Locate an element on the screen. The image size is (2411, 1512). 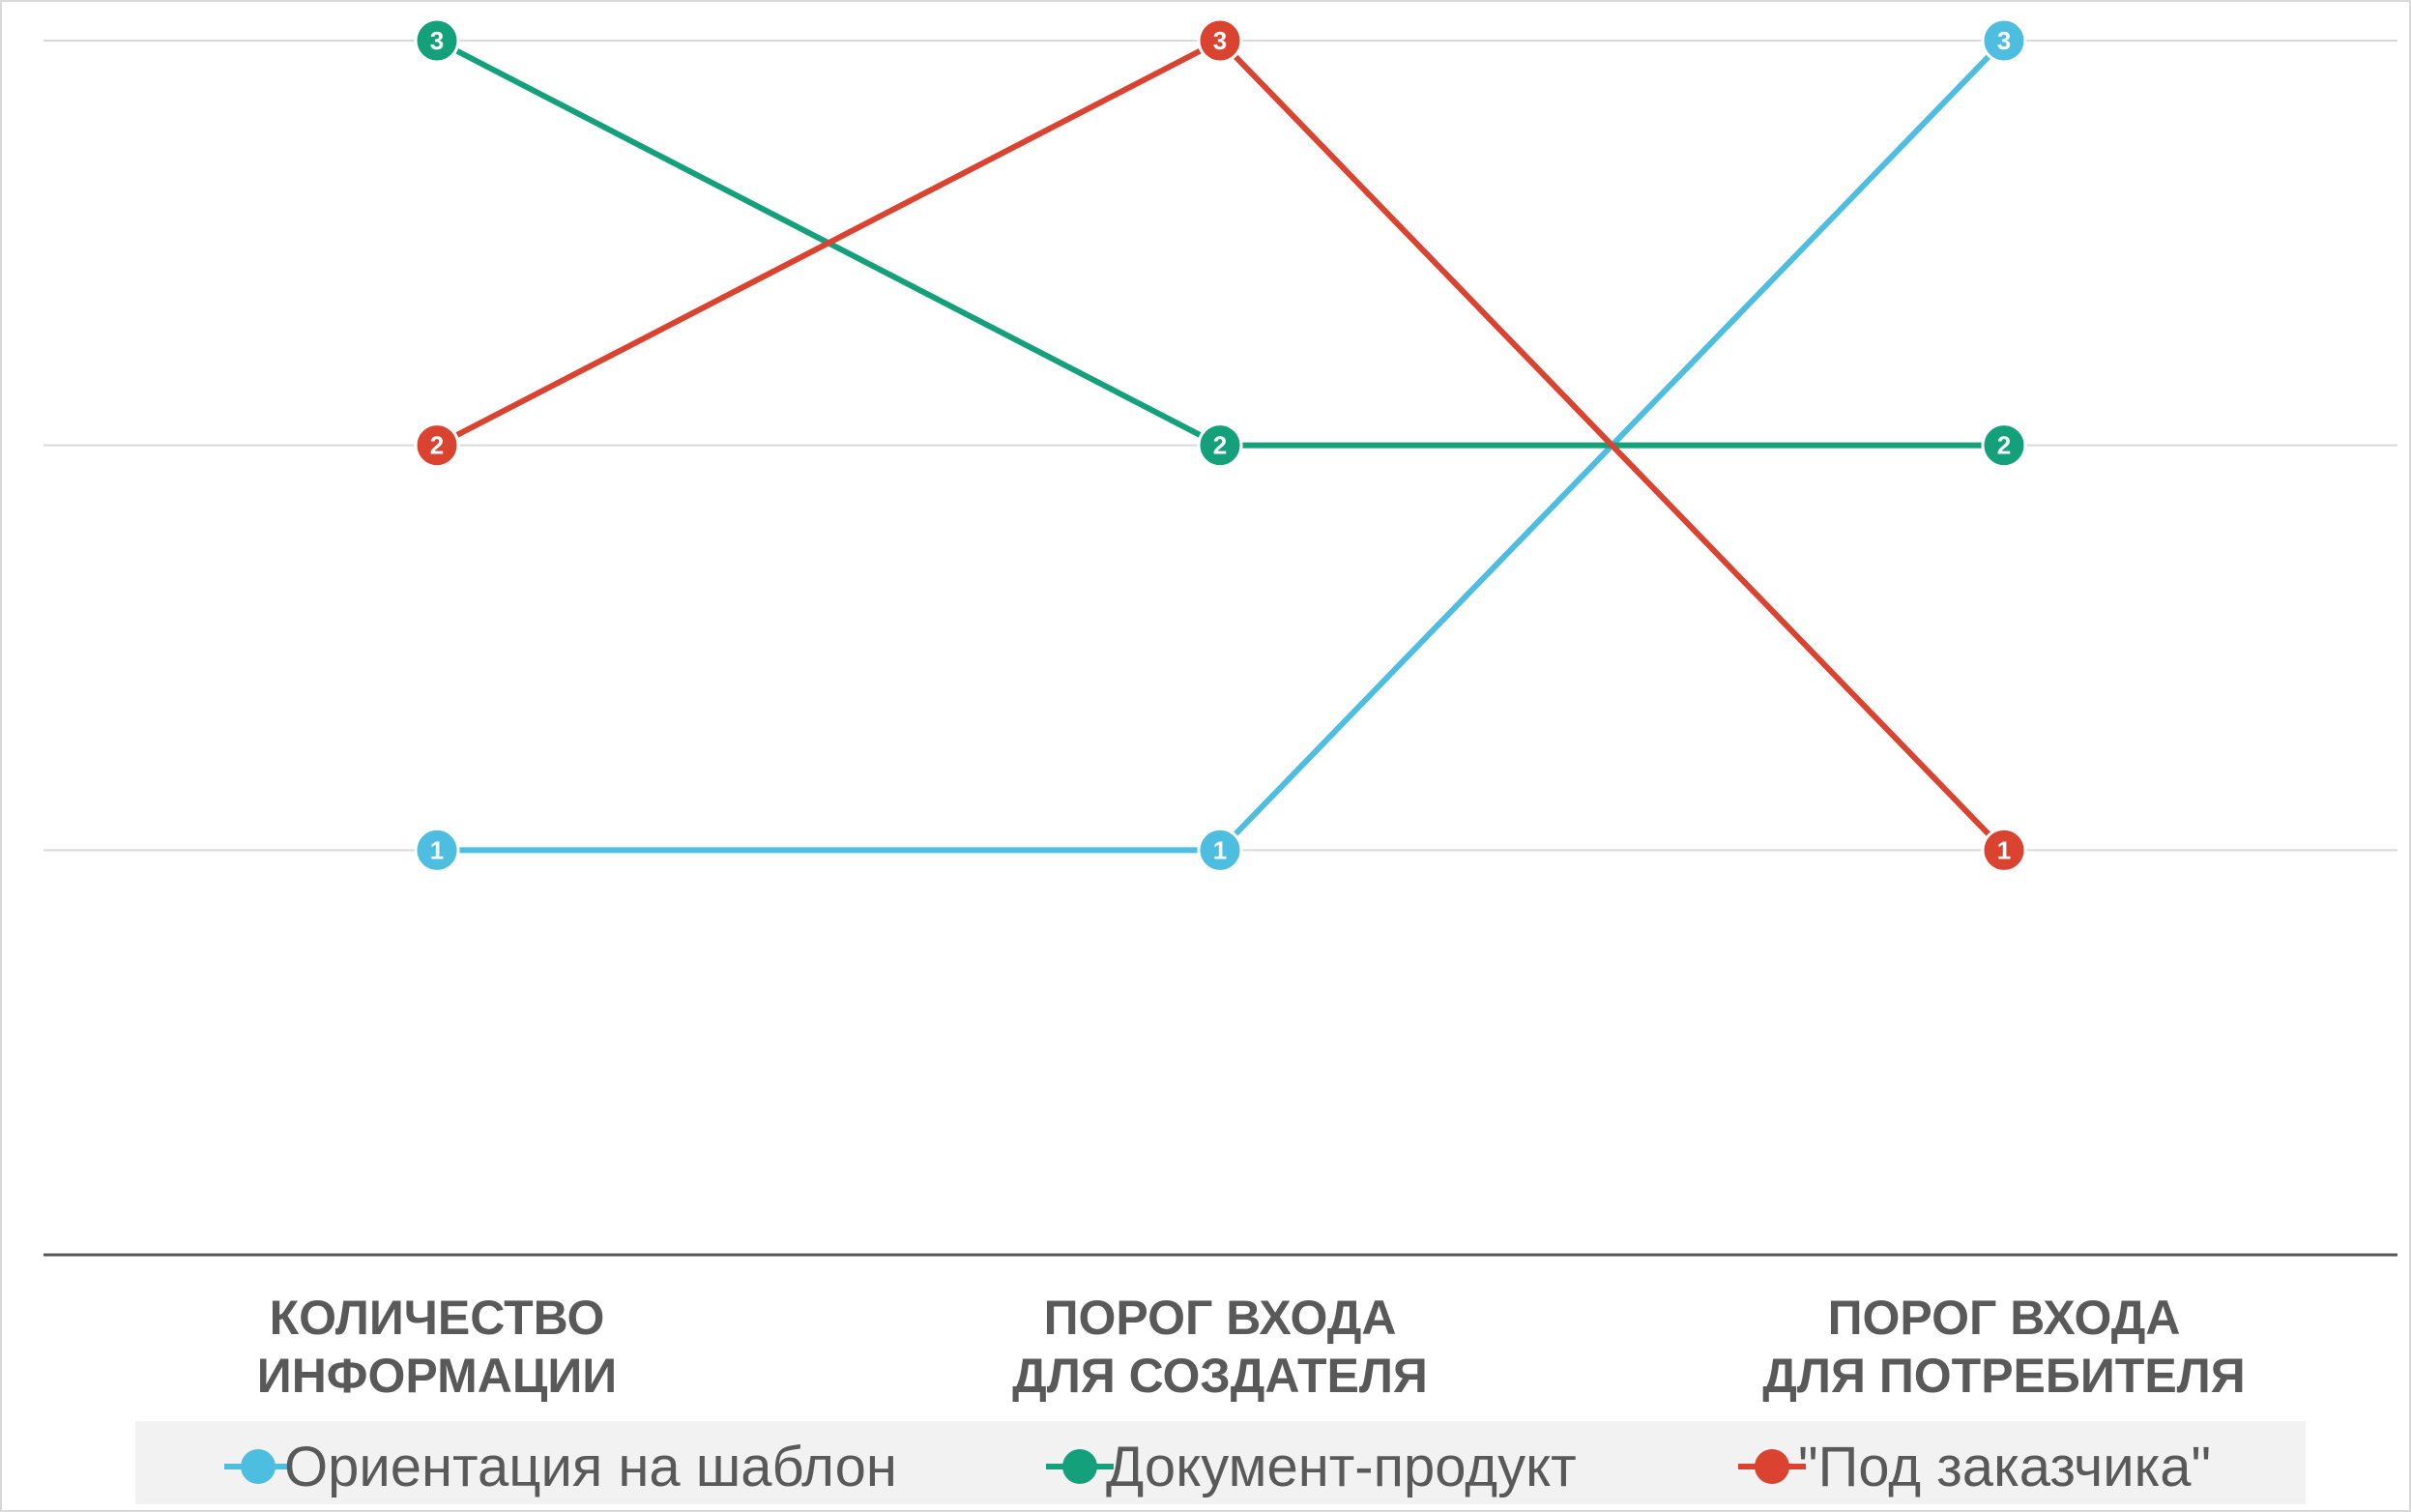
legend-background is located at coordinates (1221, 1462).